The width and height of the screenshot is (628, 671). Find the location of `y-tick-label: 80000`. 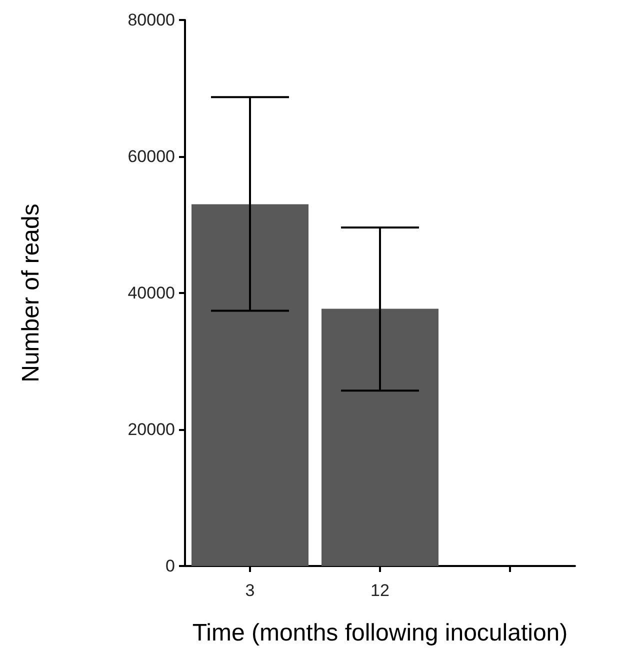

y-tick-label: 80000 is located at coordinates (151, 20).